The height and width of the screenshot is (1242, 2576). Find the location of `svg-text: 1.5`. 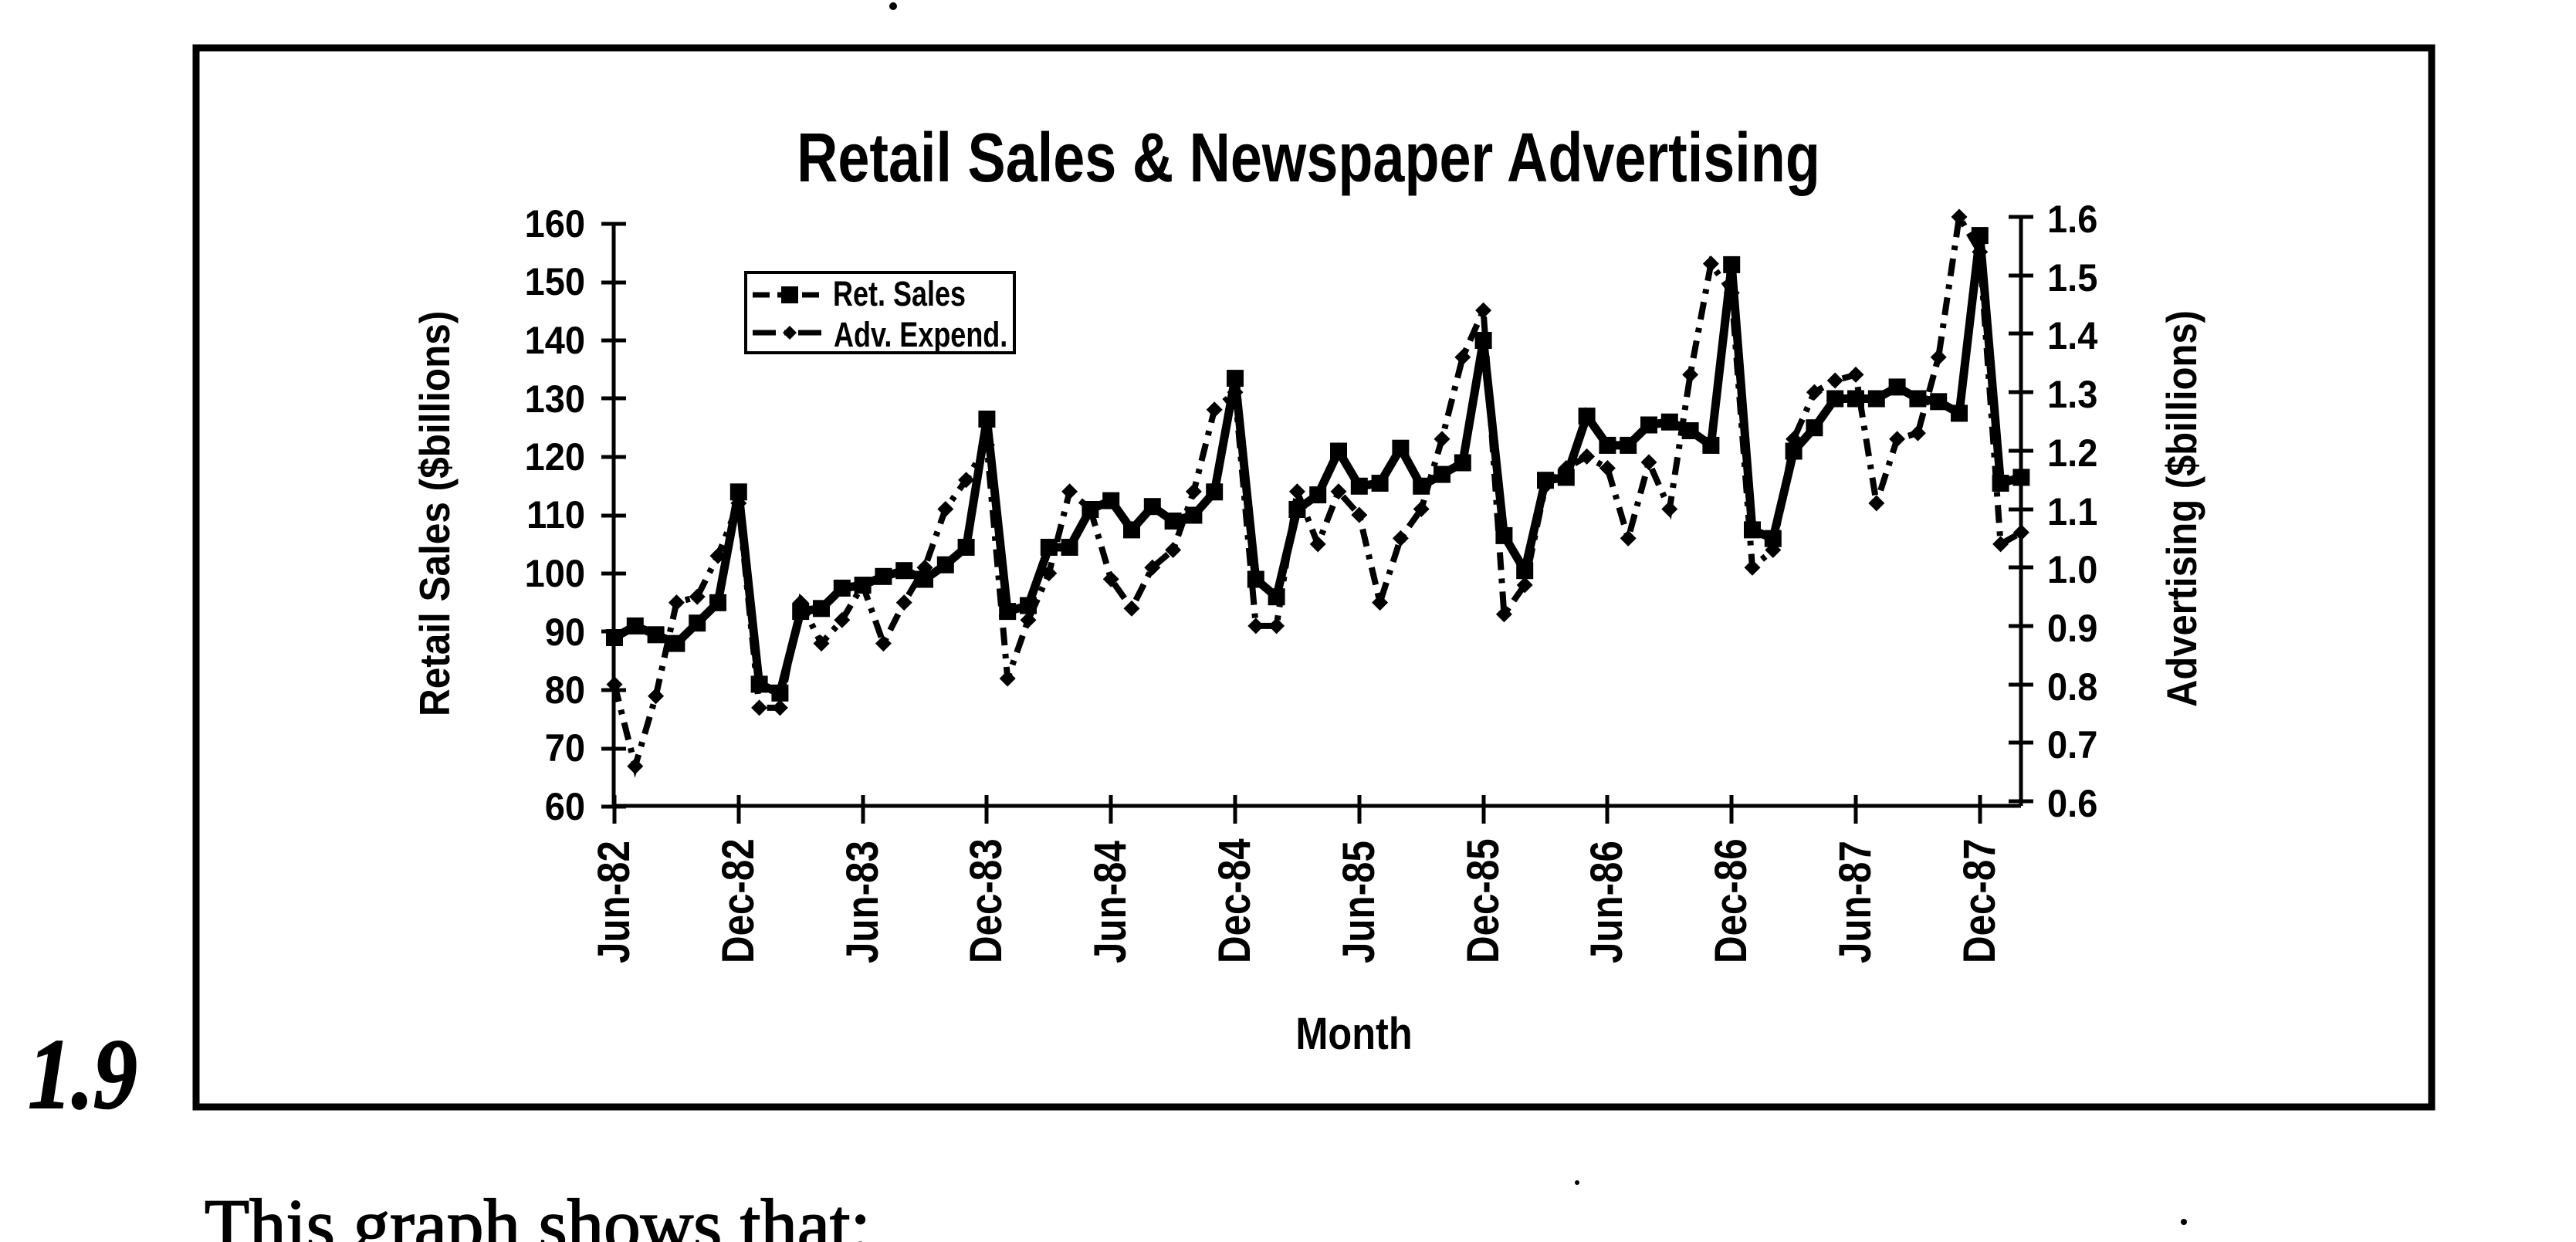

svg-text: 1.5 is located at coordinates (2072, 278).